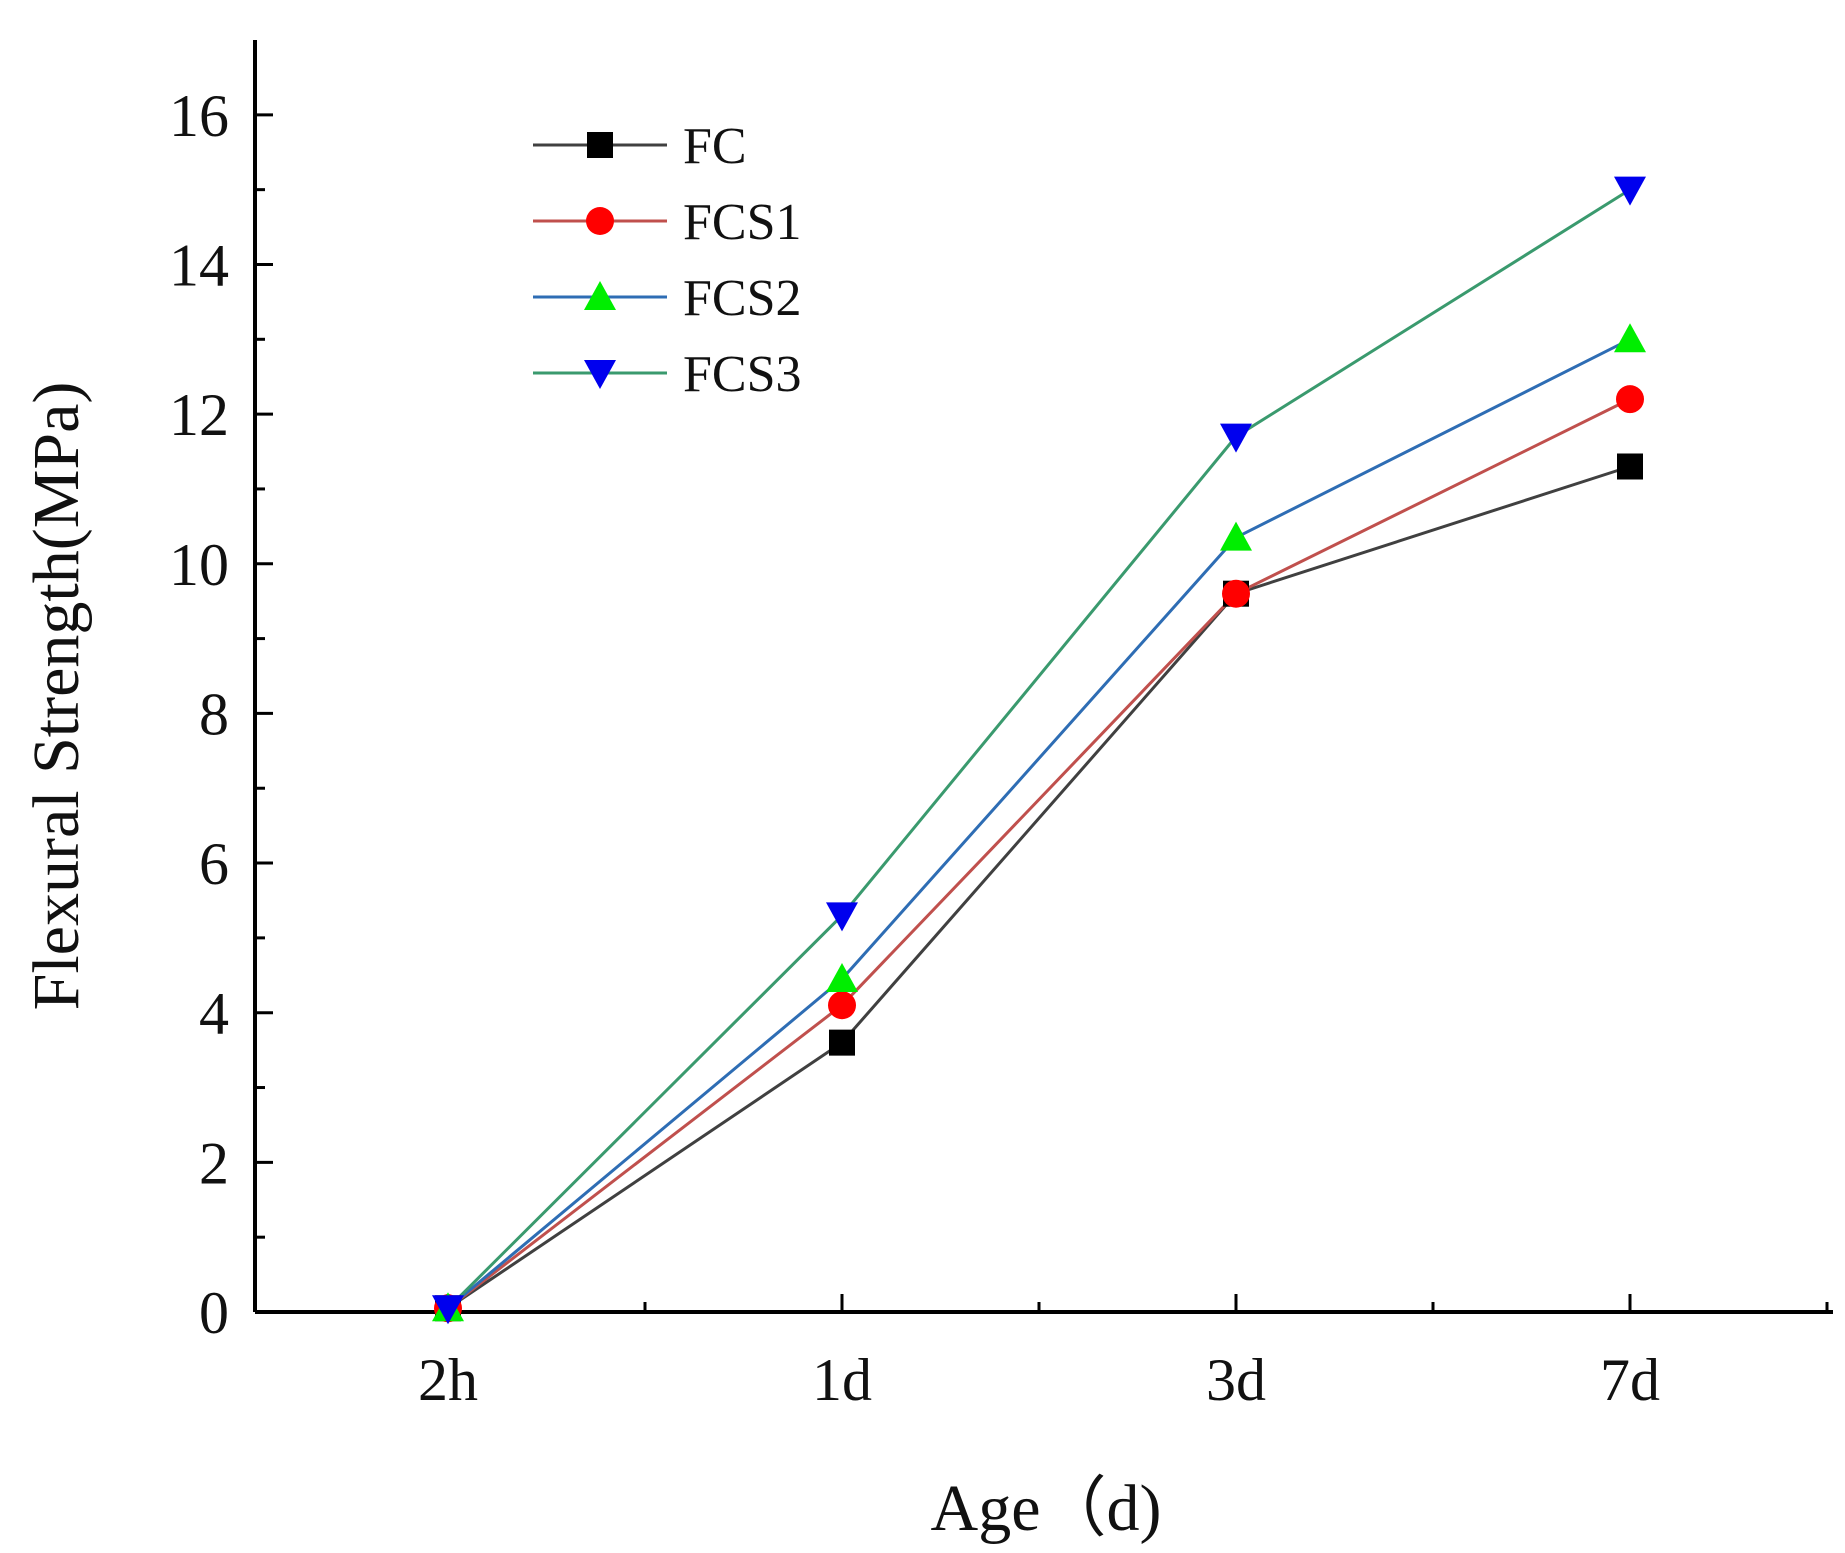 The width and height of the screenshot is (1845, 1553). What do you see at coordinates (742, 374) in the screenshot?
I see `legend-label-fcs3: FCS3` at bounding box center [742, 374].